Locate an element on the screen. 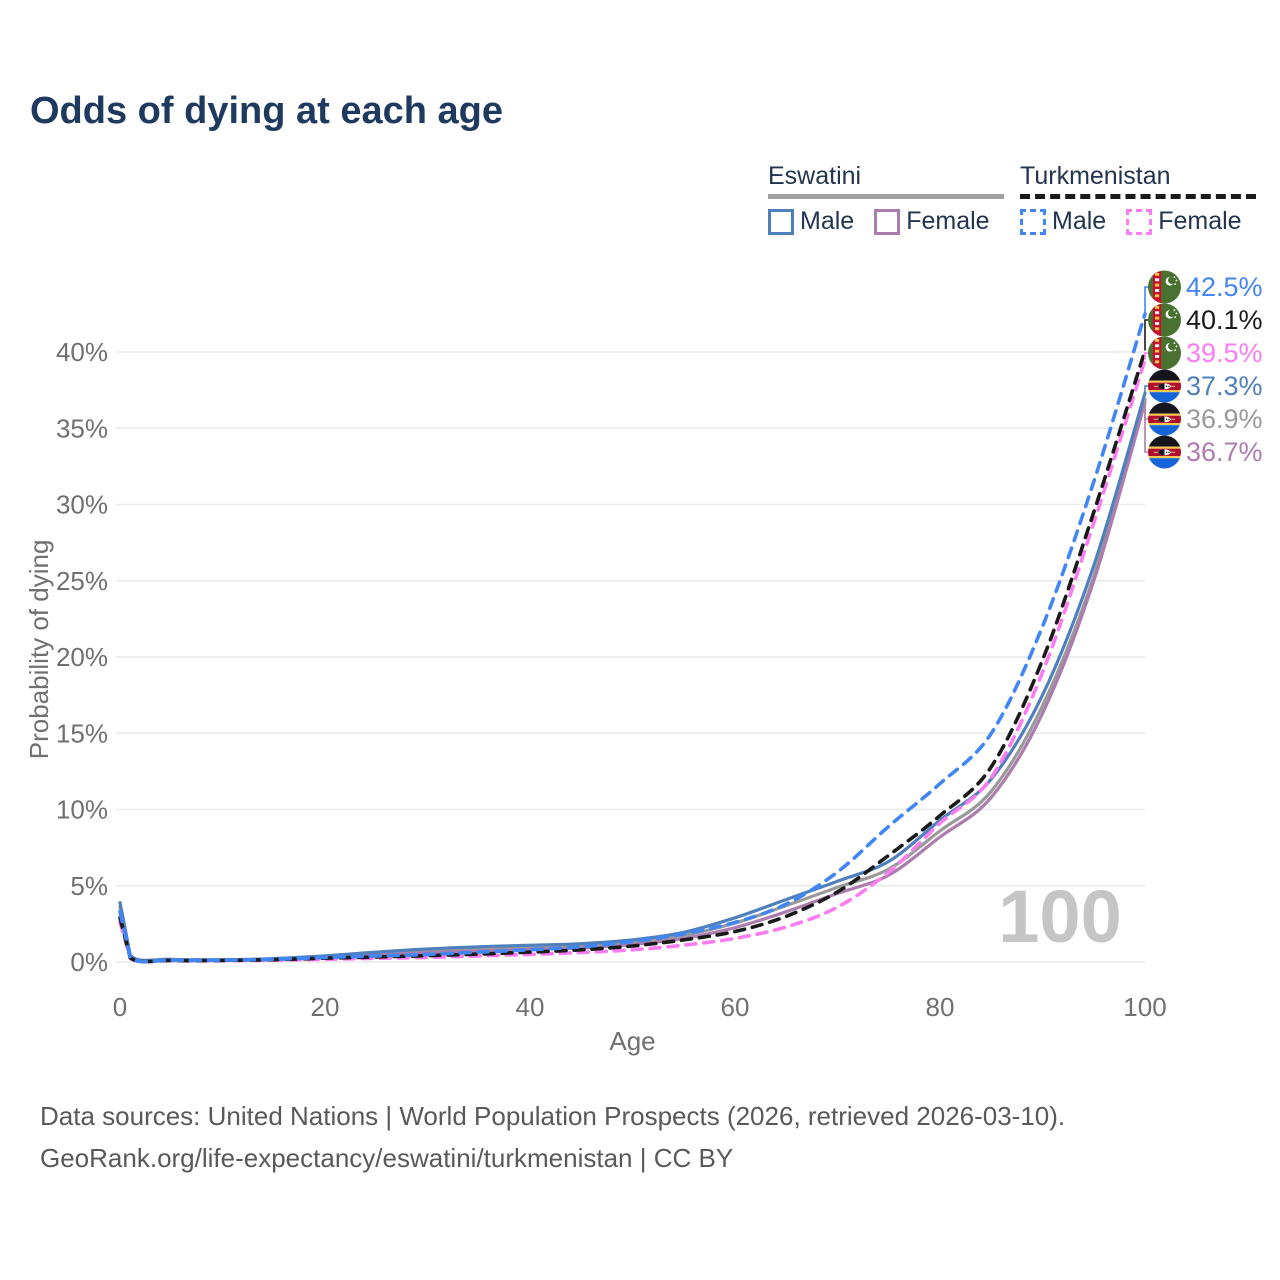  y-tick-label: 15% is located at coordinates (82, 733).